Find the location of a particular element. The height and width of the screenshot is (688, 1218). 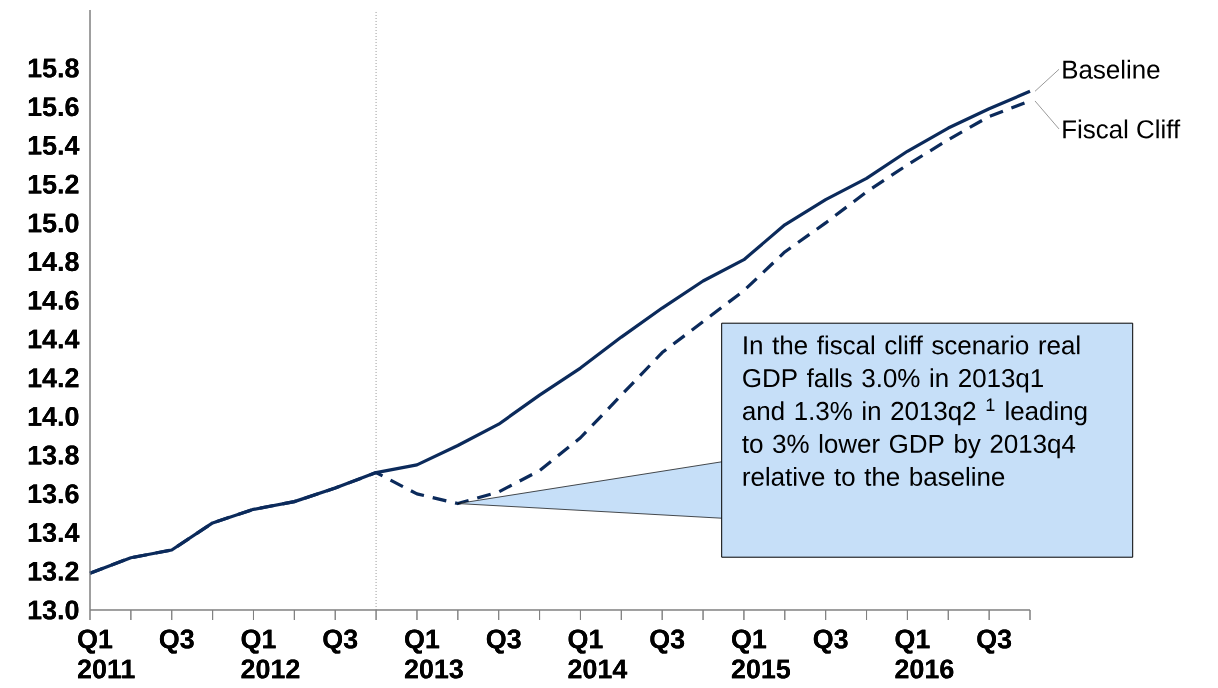

y-tick-label: 15.2 is located at coordinates (53, 184).